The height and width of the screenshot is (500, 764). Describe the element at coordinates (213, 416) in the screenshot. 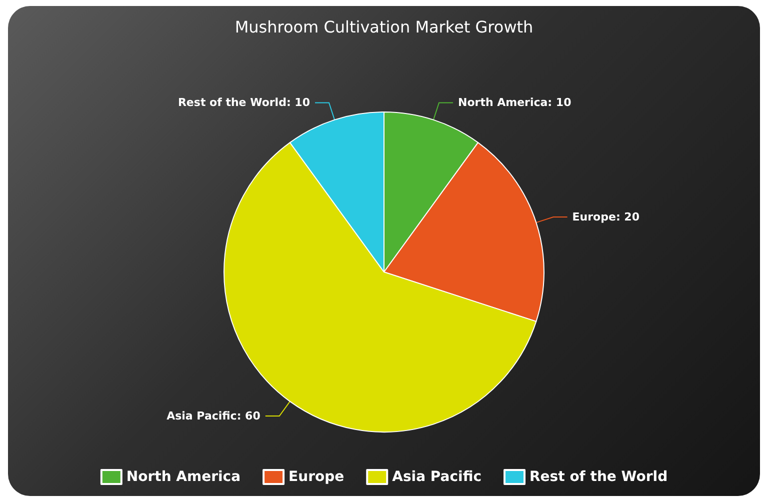

I see `data-label: Asia Pacific: 60` at that location.